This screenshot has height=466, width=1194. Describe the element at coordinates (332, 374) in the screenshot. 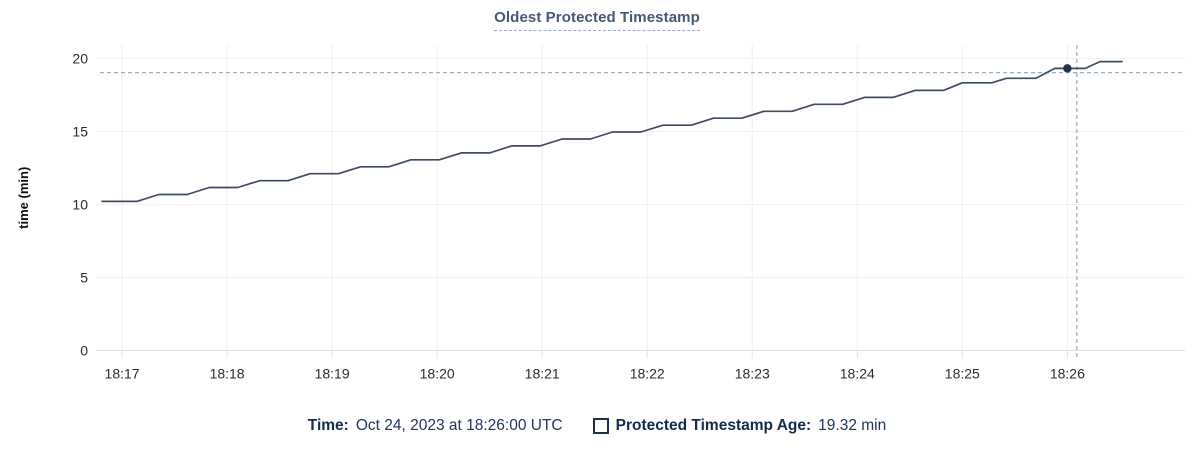

I see `x-tick-label: 18:19` at that location.